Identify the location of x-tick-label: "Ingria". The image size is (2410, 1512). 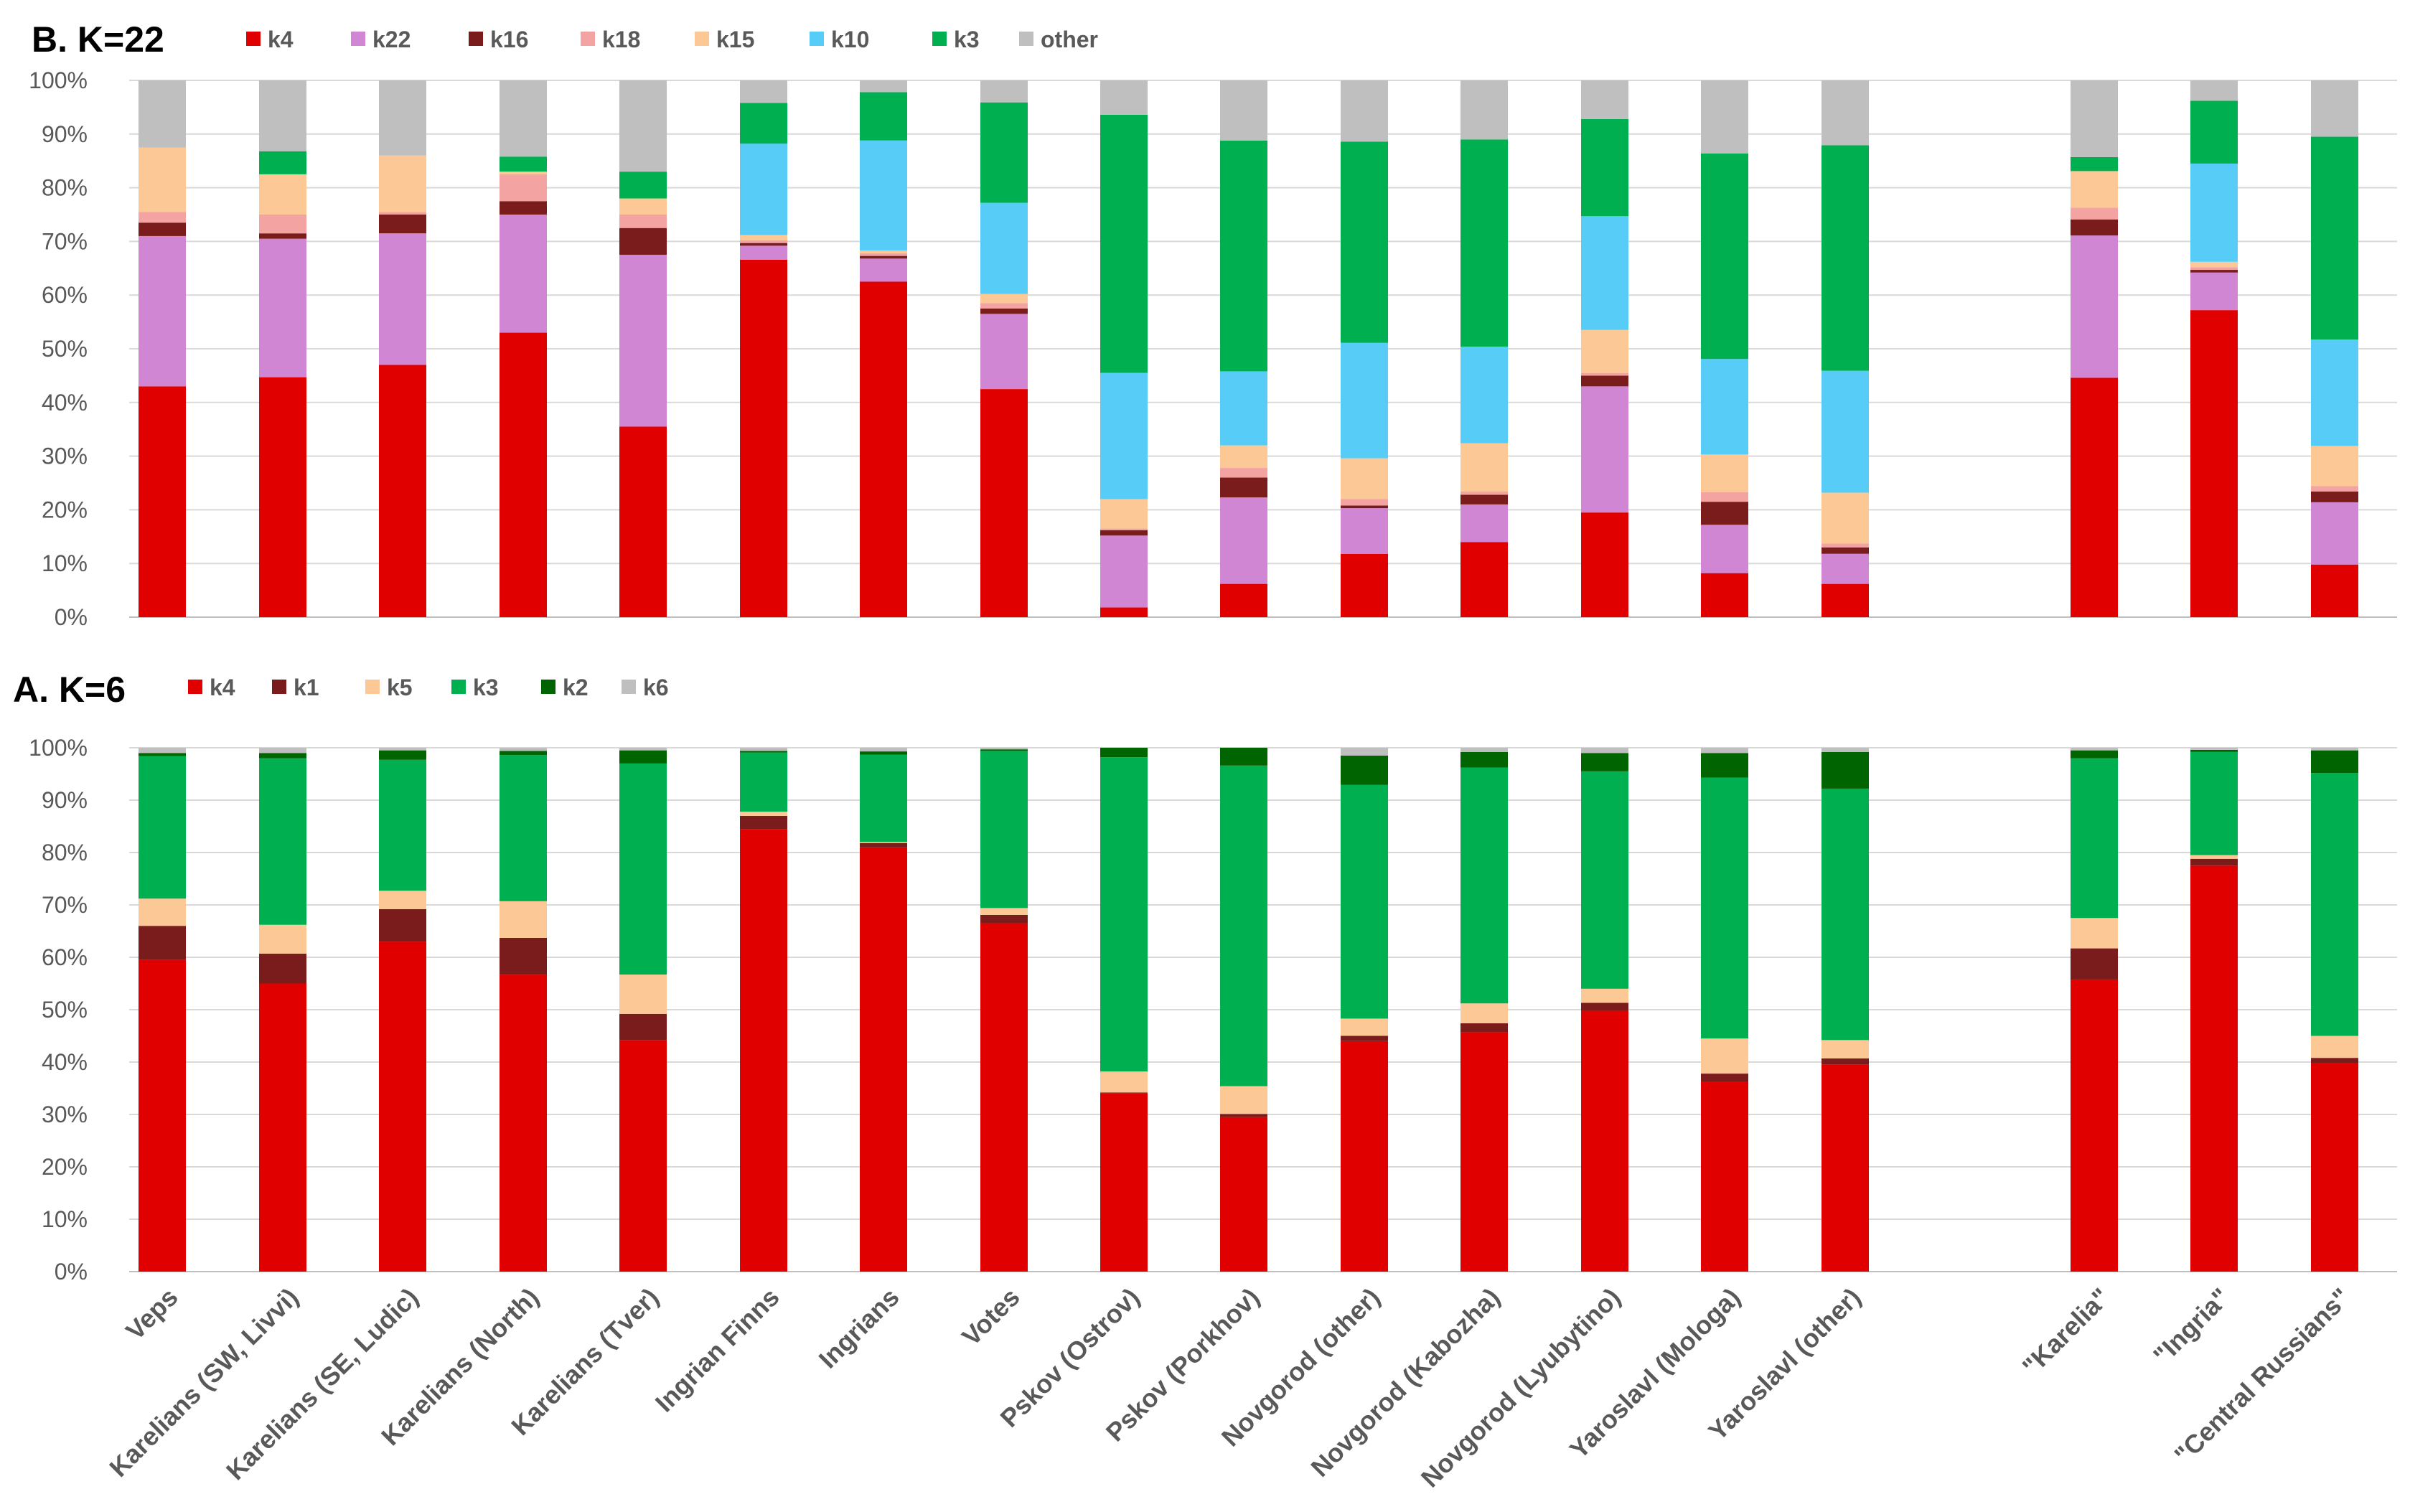
(2191, 1326).